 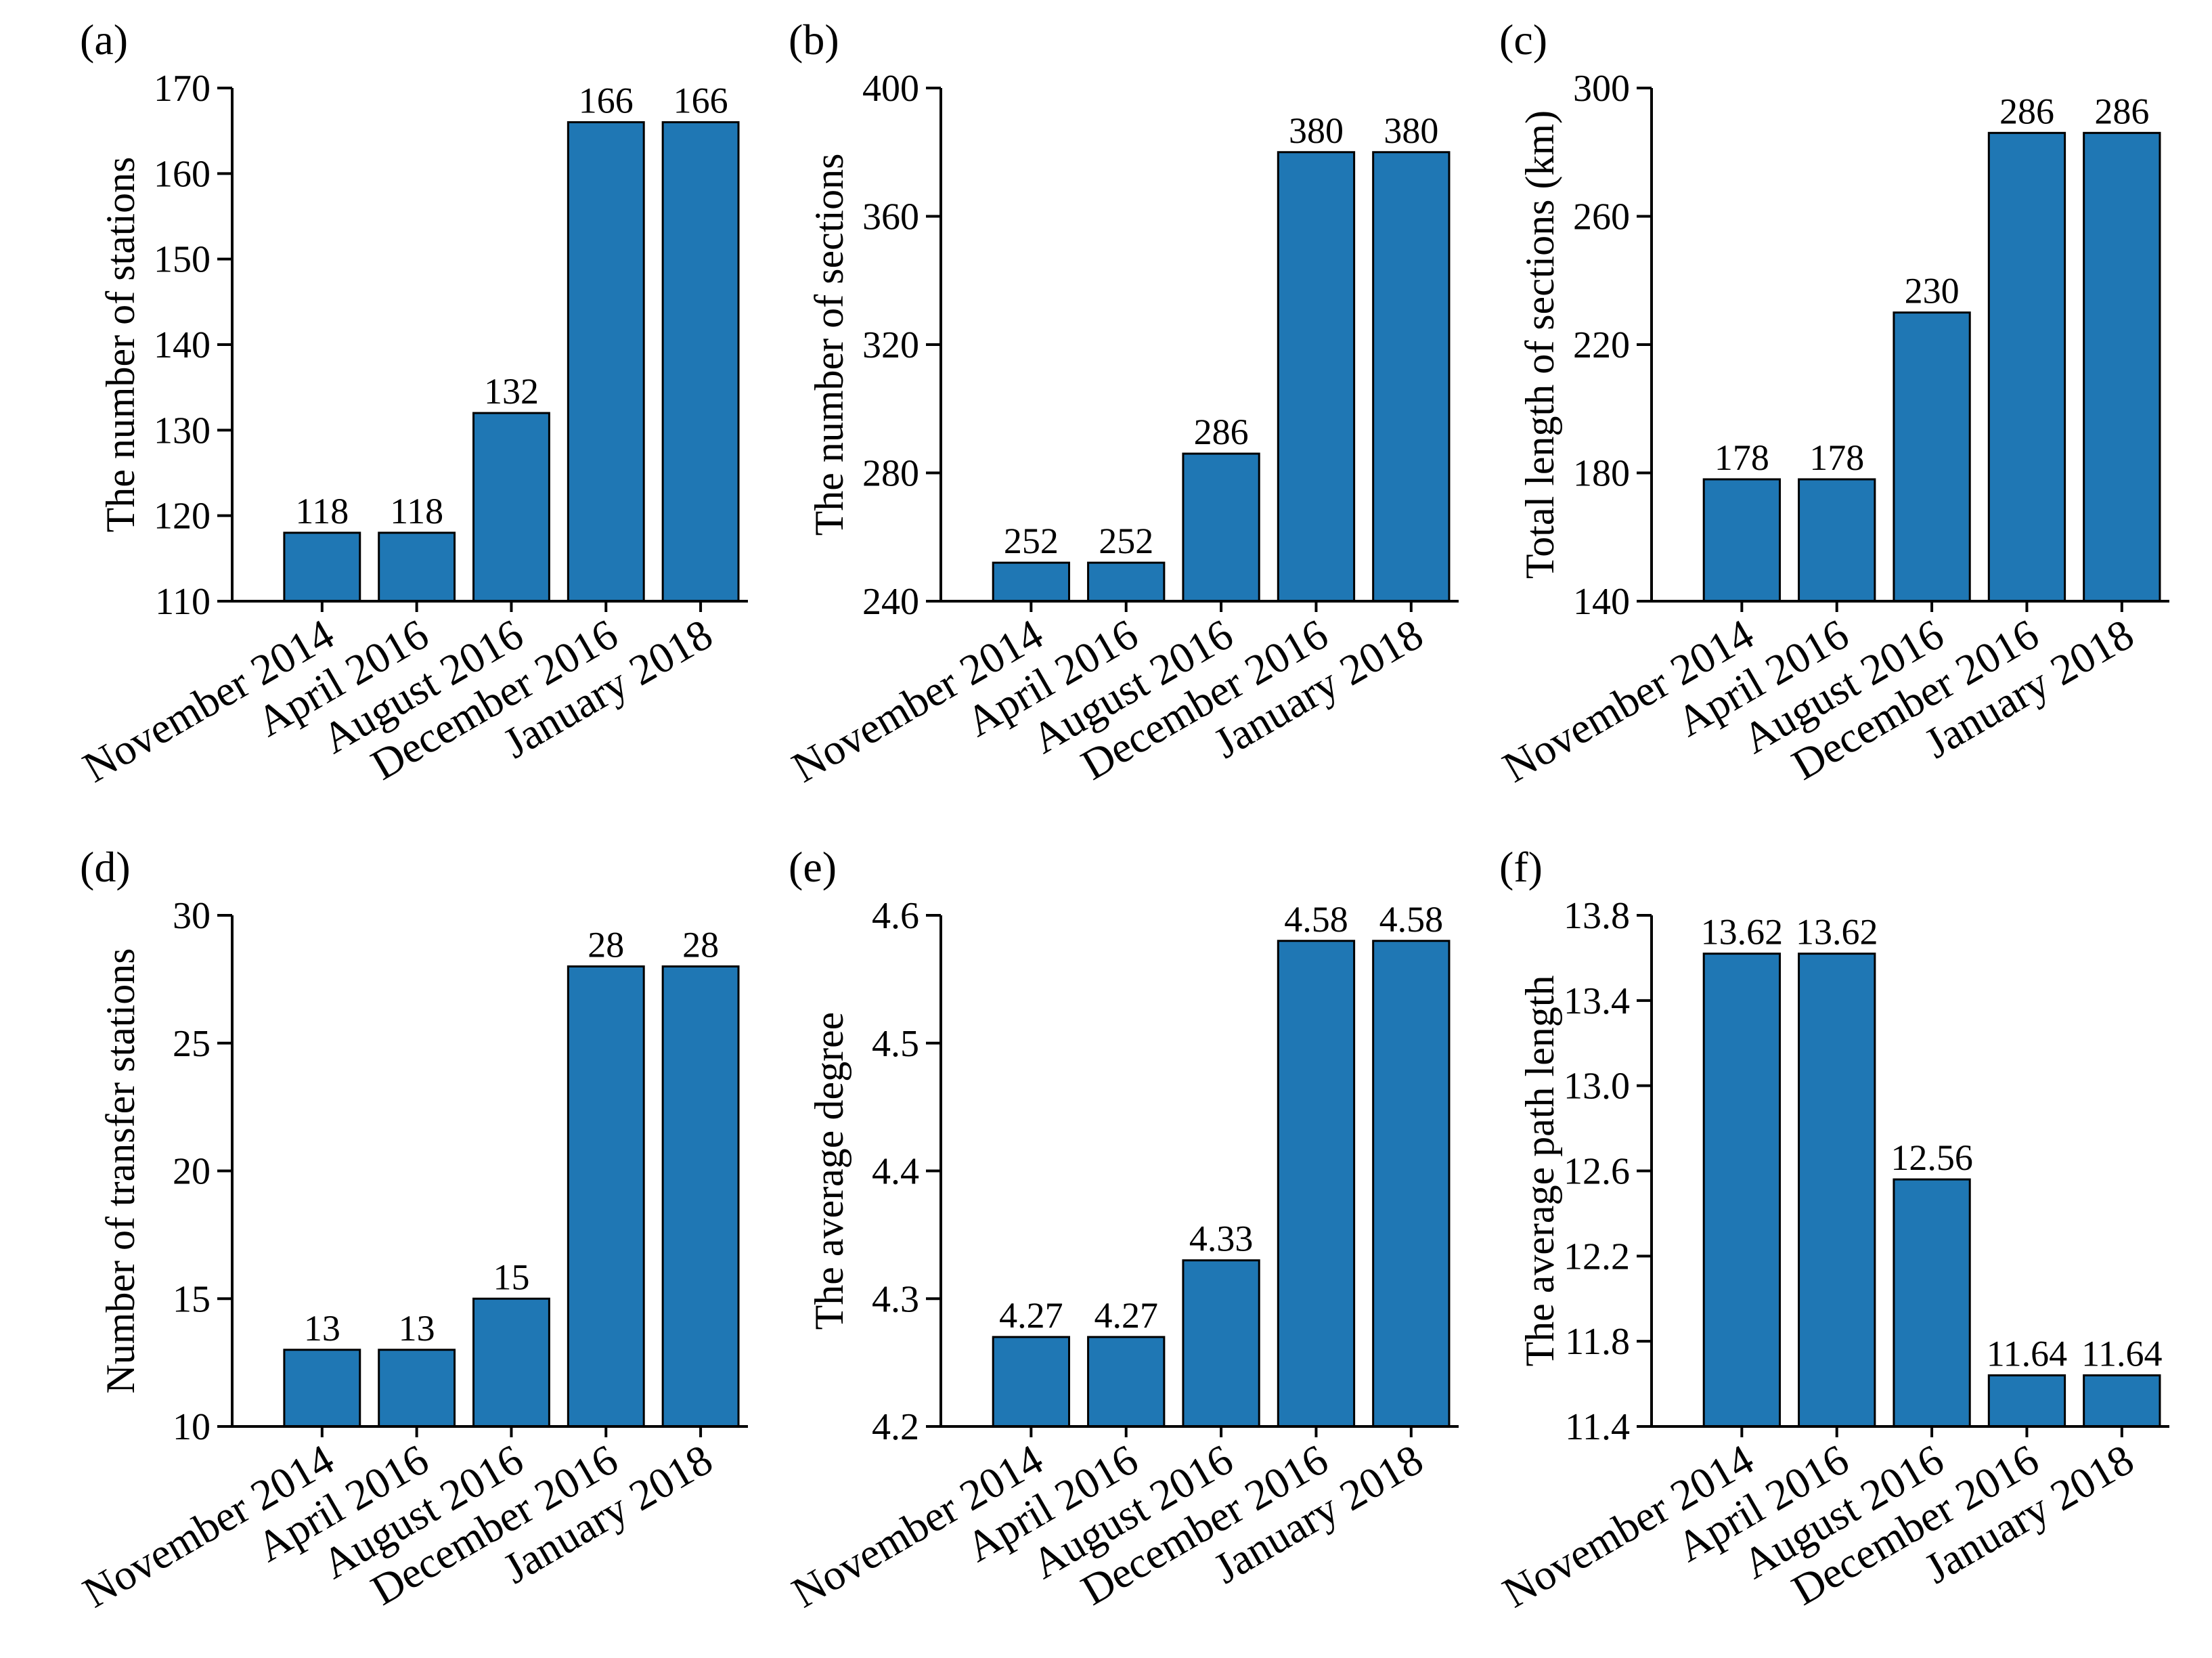 I want to click on y-tick-label: 4.5, so click(x=895, y=1044).